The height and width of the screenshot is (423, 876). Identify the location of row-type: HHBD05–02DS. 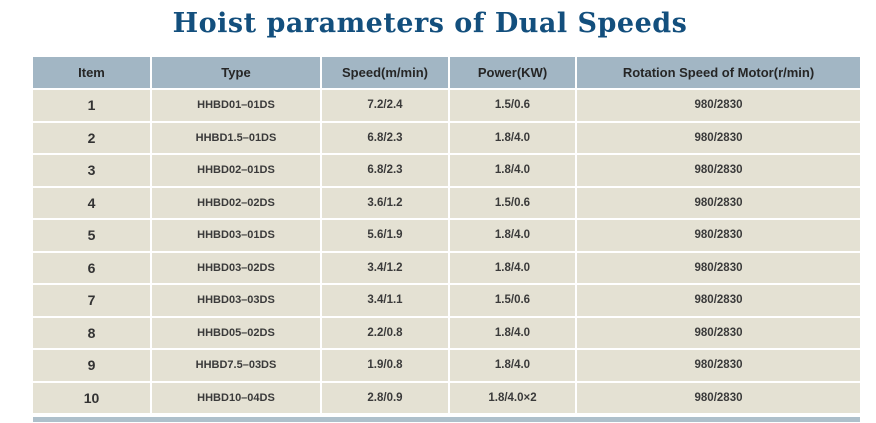
(236, 332).